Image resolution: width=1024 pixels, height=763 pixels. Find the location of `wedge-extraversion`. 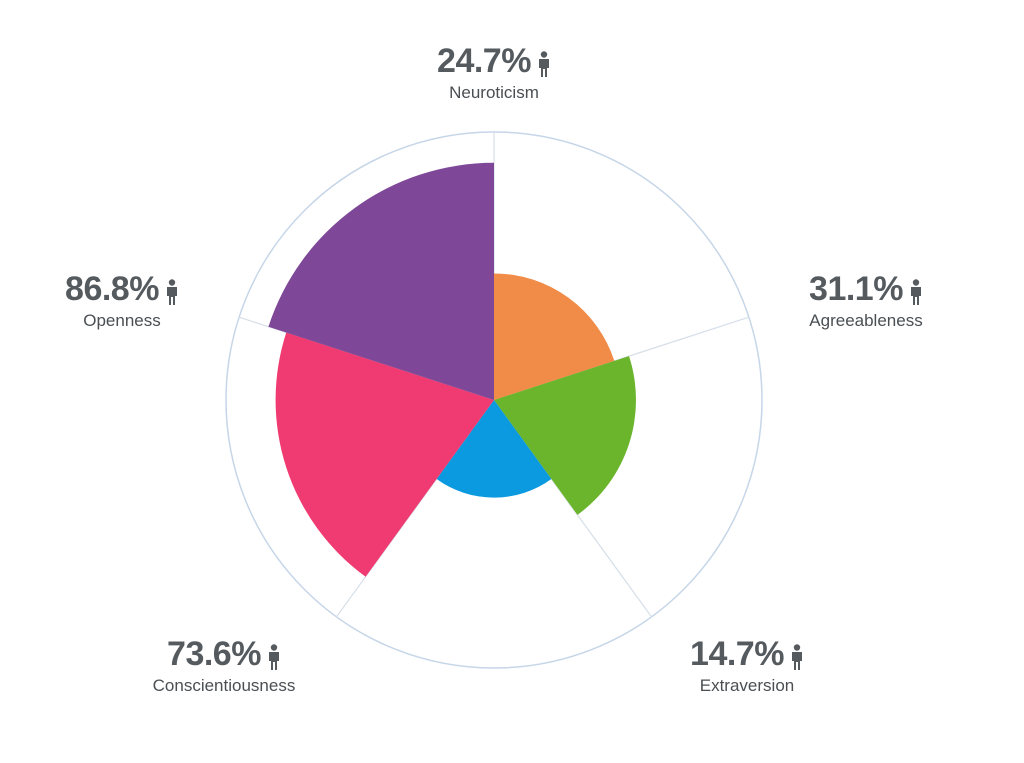

wedge-extraversion is located at coordinates (494, 449).